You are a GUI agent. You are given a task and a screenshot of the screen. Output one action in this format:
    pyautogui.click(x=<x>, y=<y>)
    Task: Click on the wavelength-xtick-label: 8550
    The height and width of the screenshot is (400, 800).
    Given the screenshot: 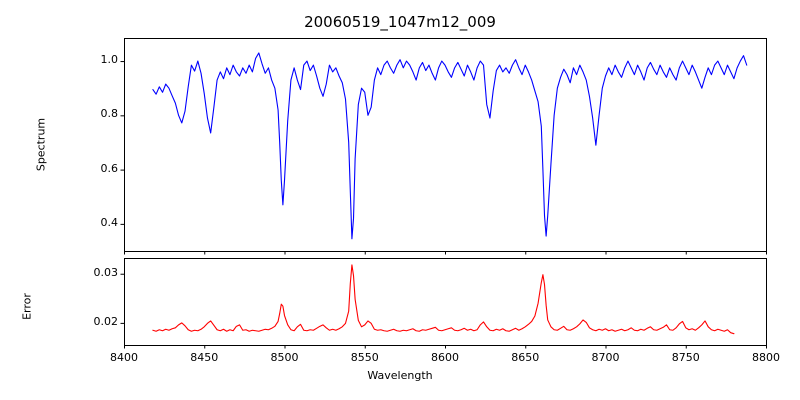 What is the action you would take?
    pyautogui.click(x=364, y=357)
    